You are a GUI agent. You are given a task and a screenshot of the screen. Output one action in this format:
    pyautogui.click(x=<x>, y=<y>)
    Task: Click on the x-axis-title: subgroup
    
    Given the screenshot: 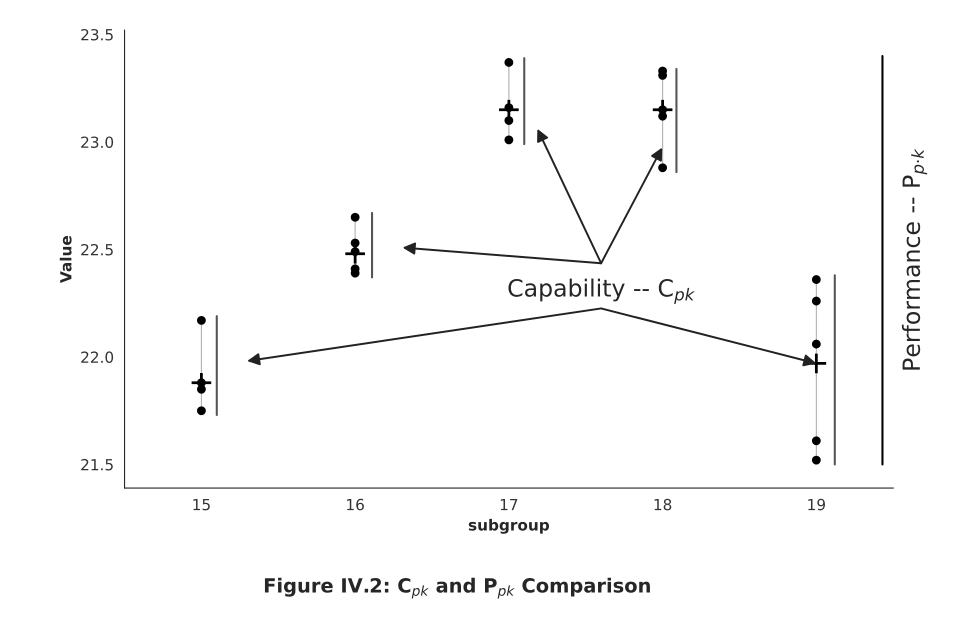 What is the action you would take?
    pyautogui.click(x=509, y=526)
    